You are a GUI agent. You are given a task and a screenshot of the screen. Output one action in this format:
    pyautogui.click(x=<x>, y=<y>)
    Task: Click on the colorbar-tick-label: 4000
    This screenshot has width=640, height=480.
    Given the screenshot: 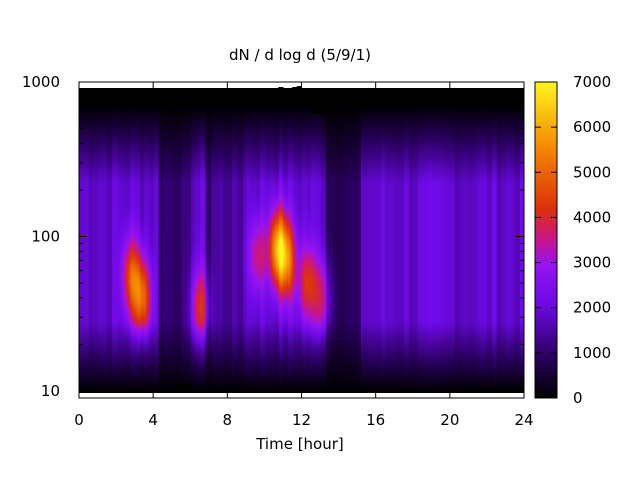 What is the action you would take?
    pyautogui.click(x=592, y=217)
    